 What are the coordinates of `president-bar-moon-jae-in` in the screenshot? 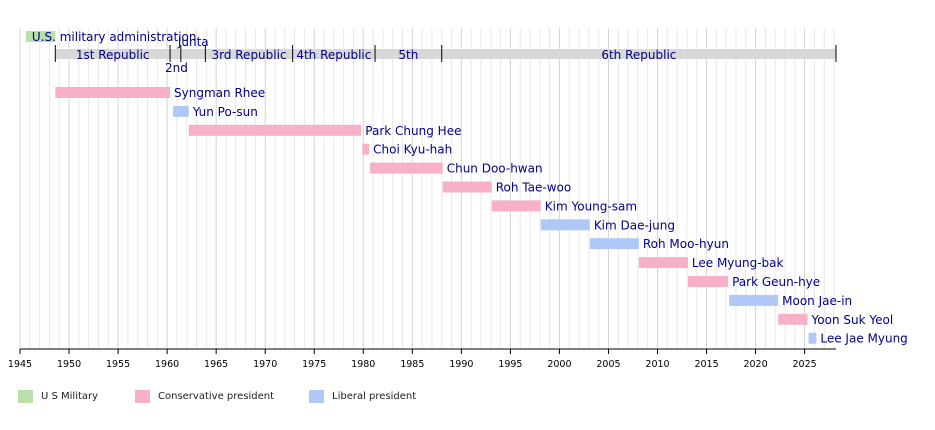 It's located at (754, 300).